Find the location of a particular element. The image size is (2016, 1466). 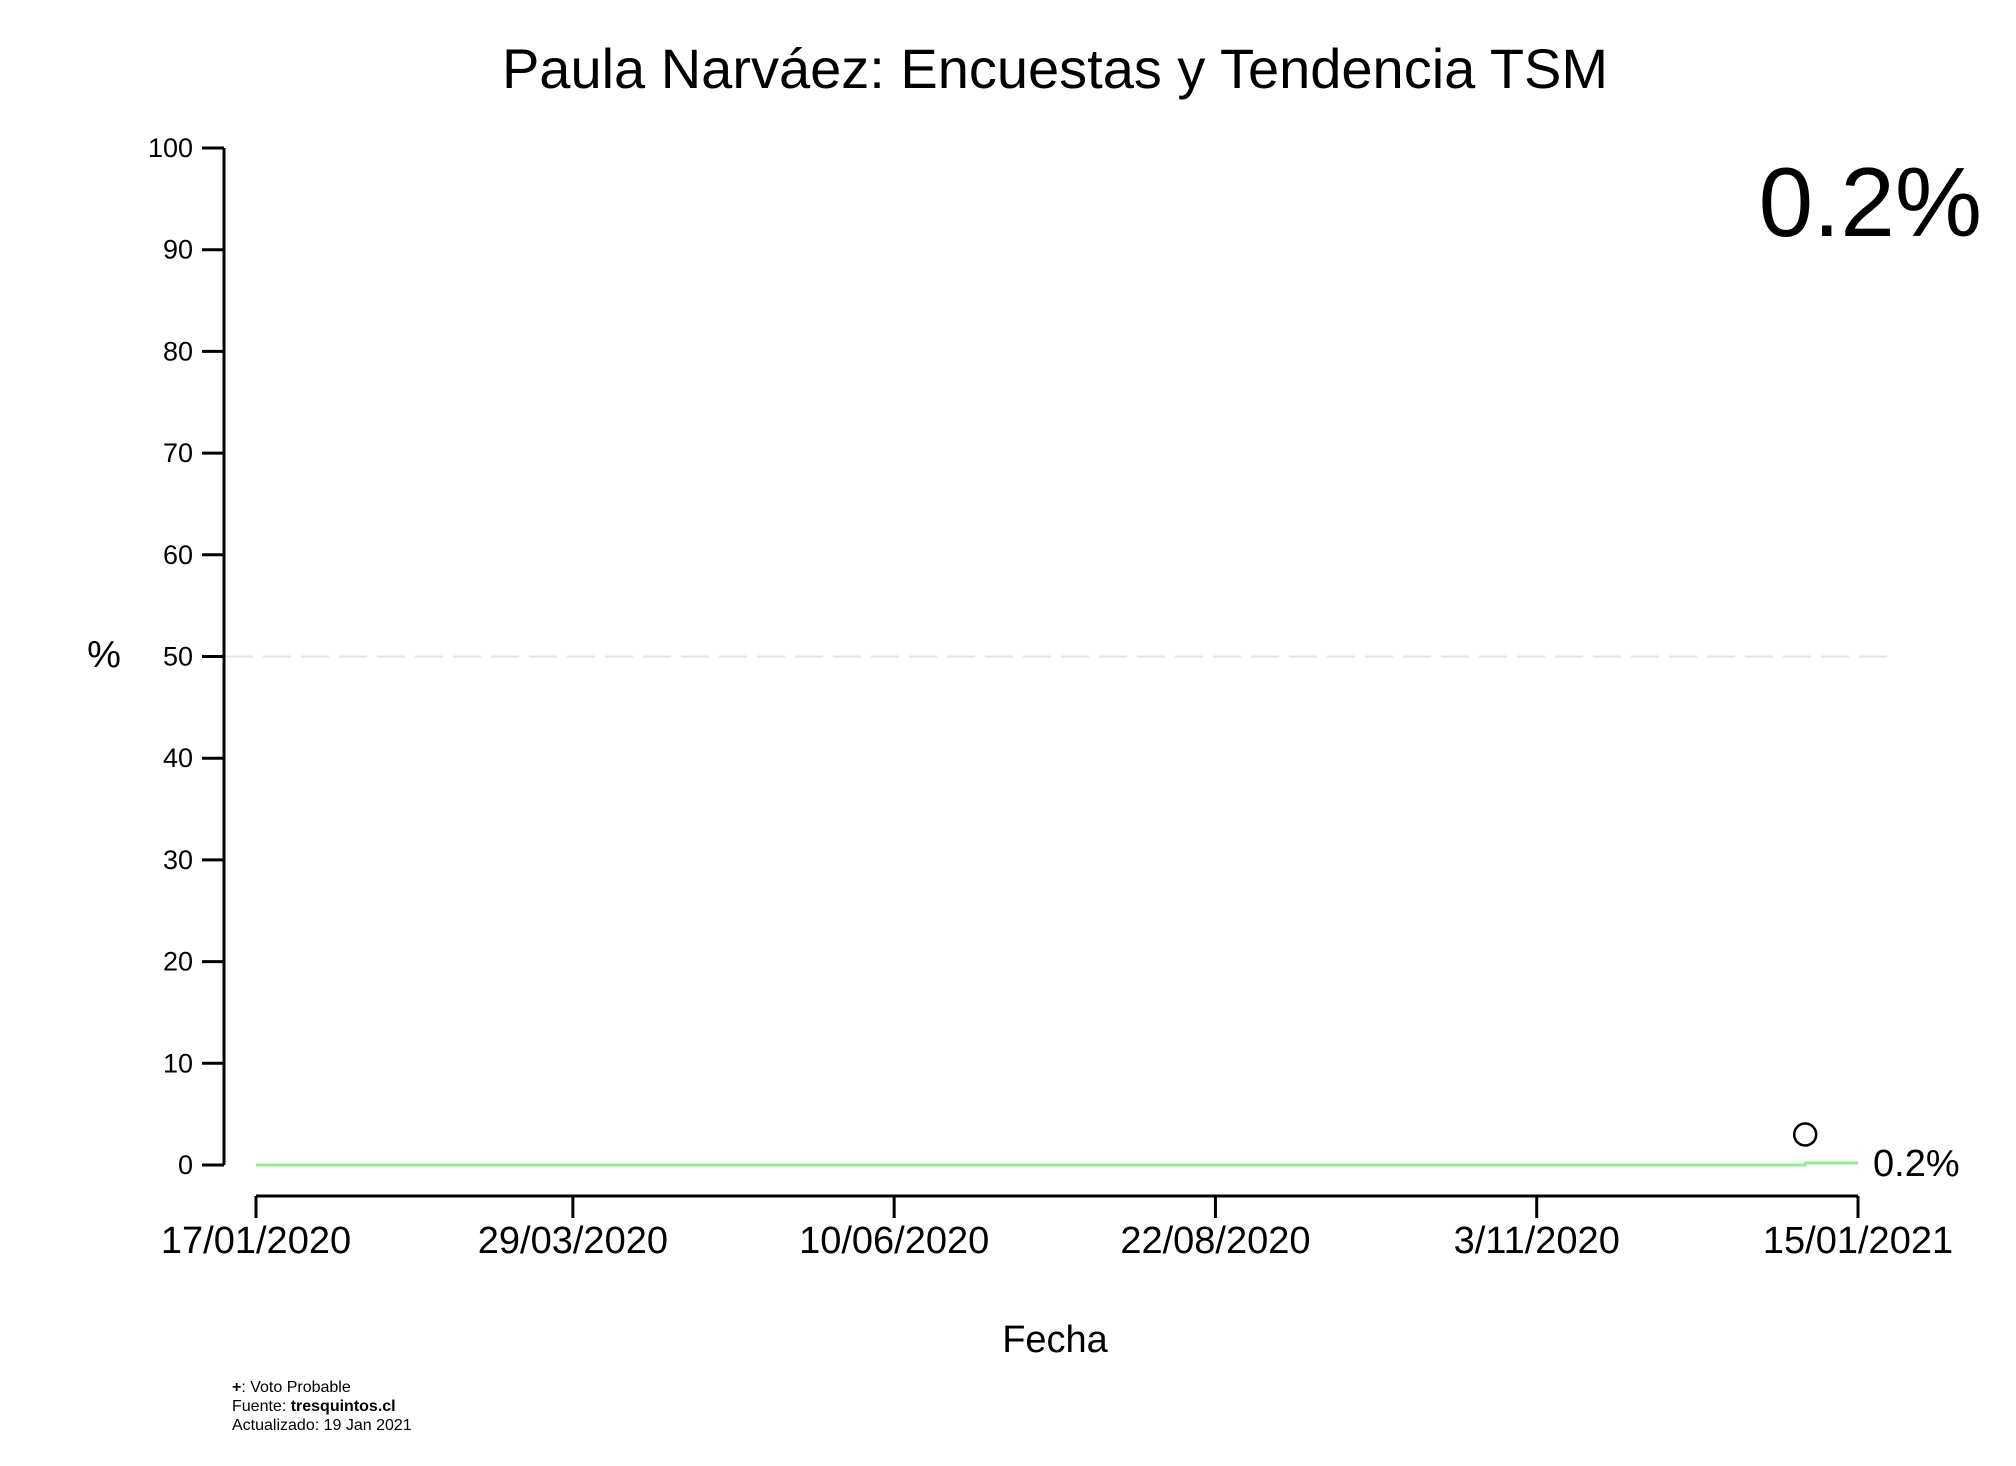

y-tick-label: 20 is located at coordinates (178, 962).